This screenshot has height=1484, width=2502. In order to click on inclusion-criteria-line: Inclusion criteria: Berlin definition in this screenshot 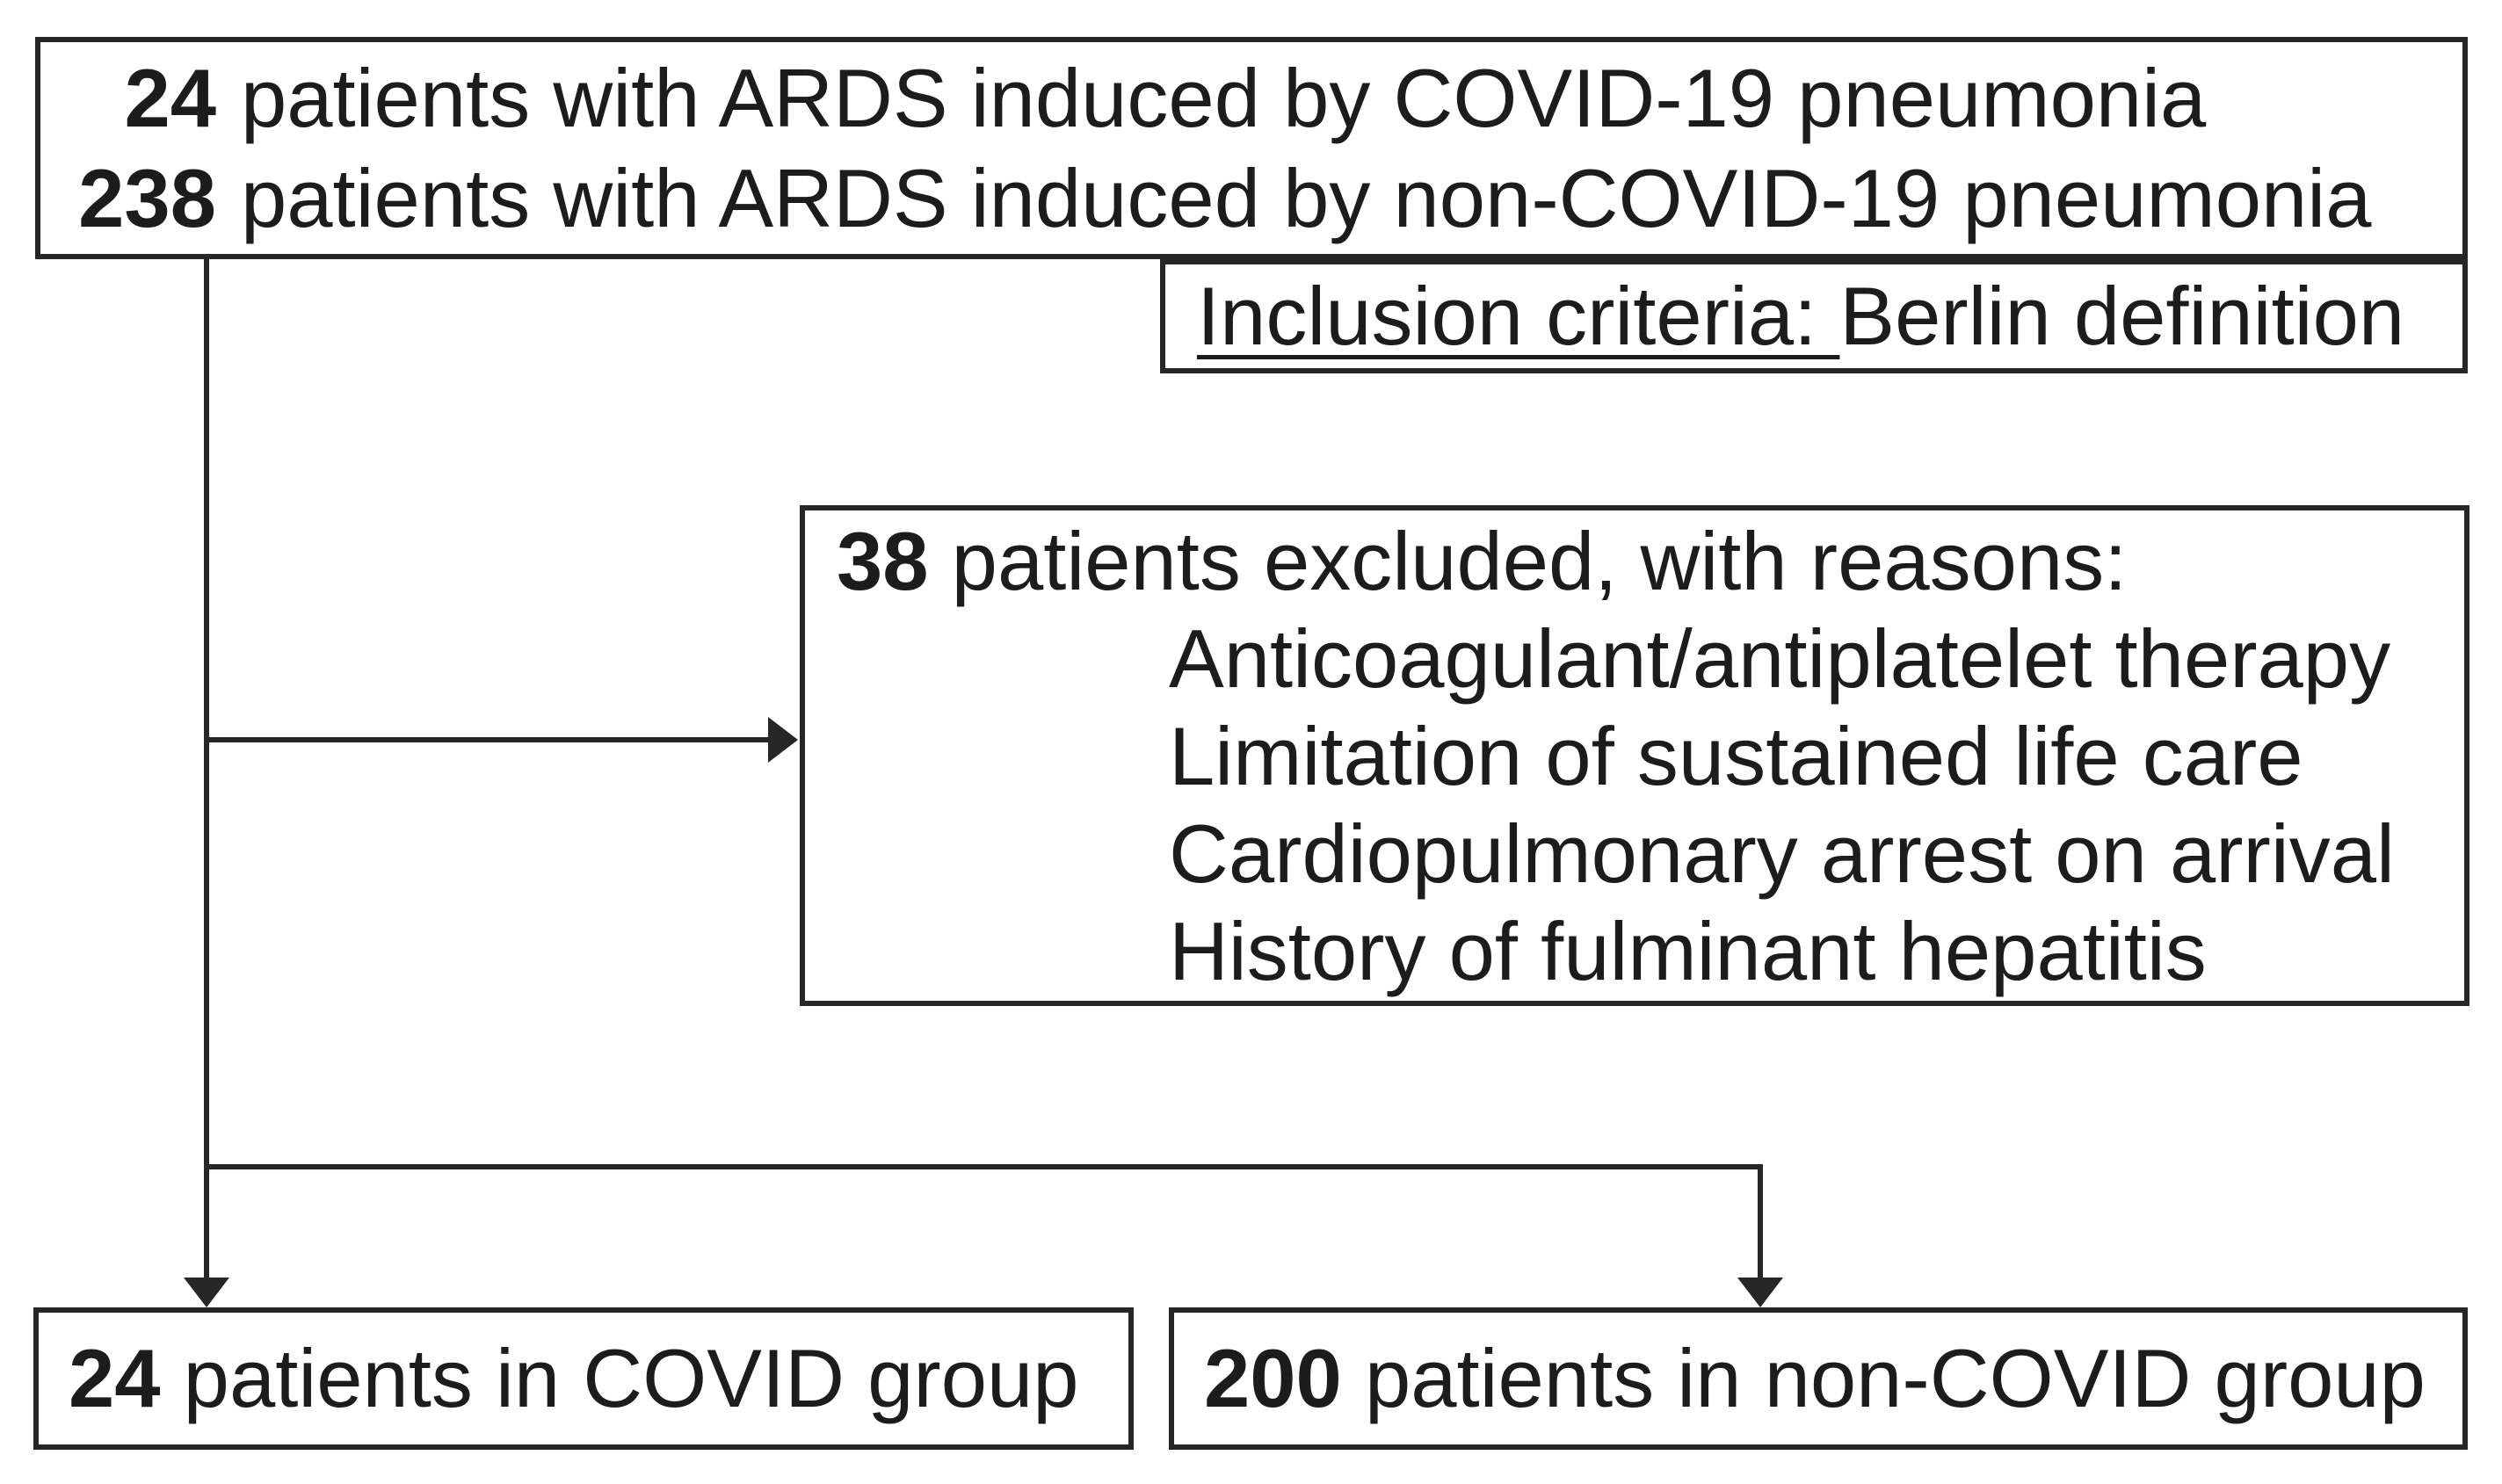, I will do `click(1830, 316)`.